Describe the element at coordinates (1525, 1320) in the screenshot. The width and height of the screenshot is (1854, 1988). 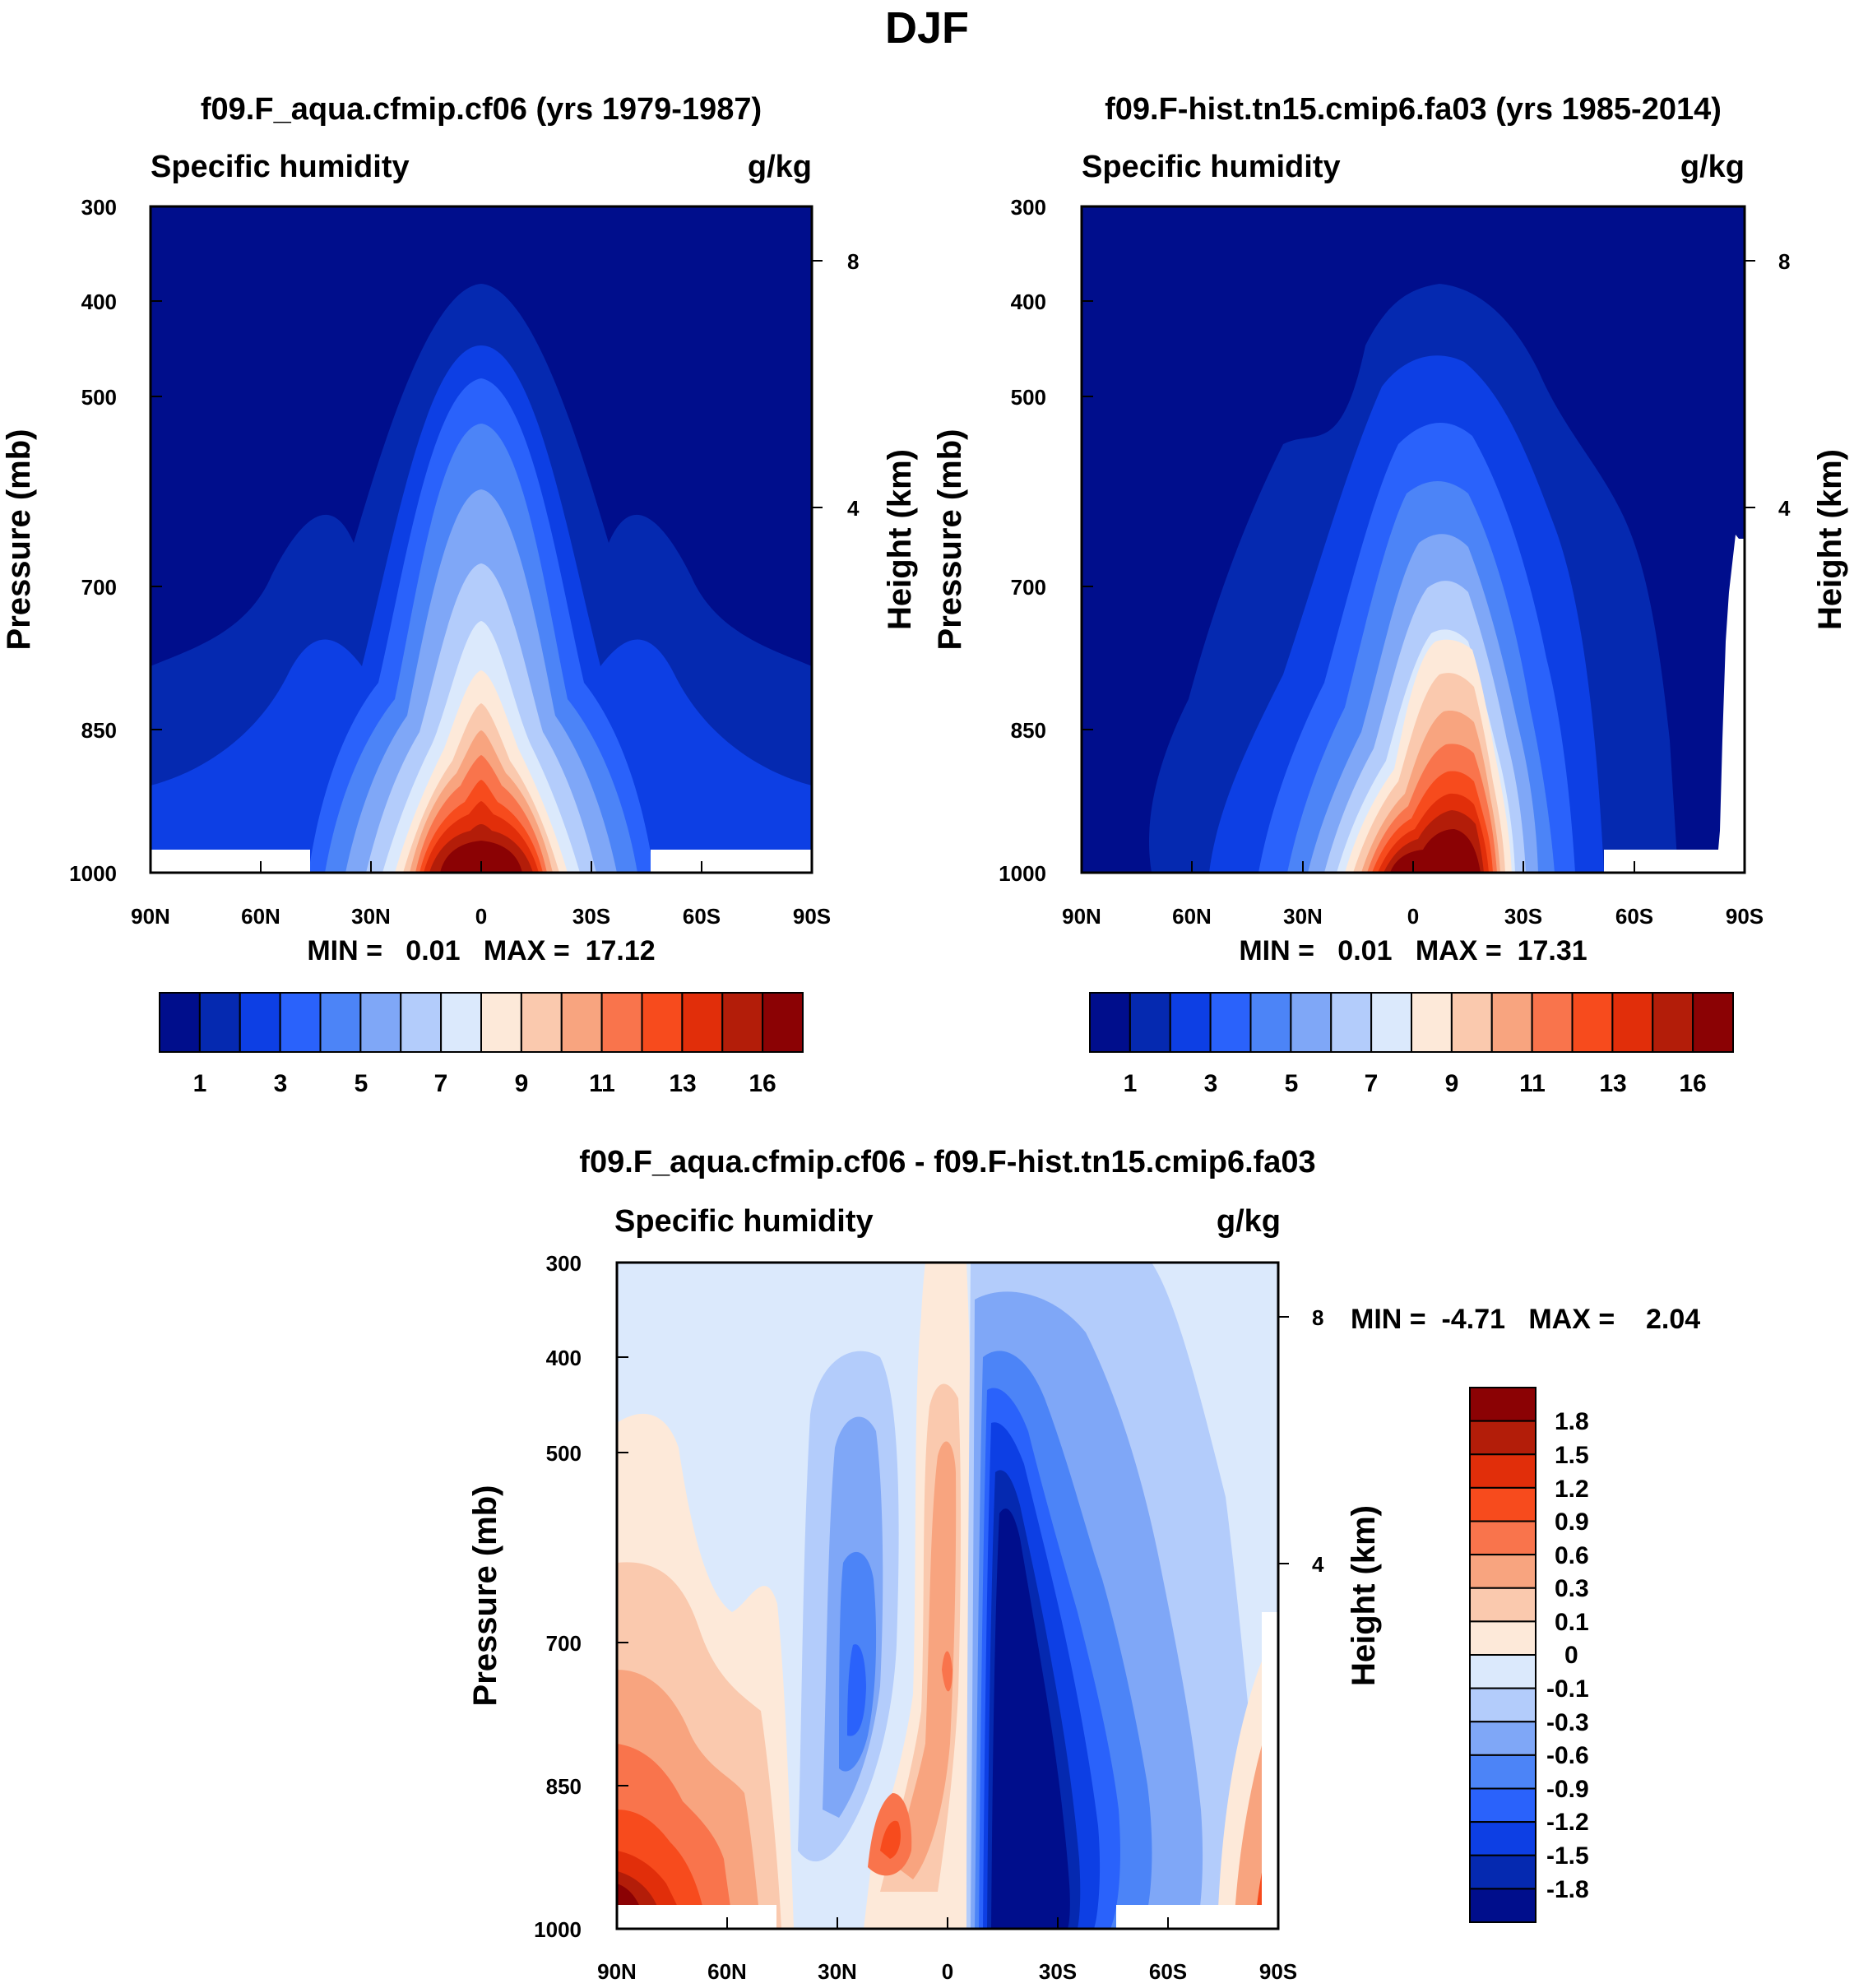
I see `panel-c-stats: MIN = -4.71 MAX = 2.04` at that location.